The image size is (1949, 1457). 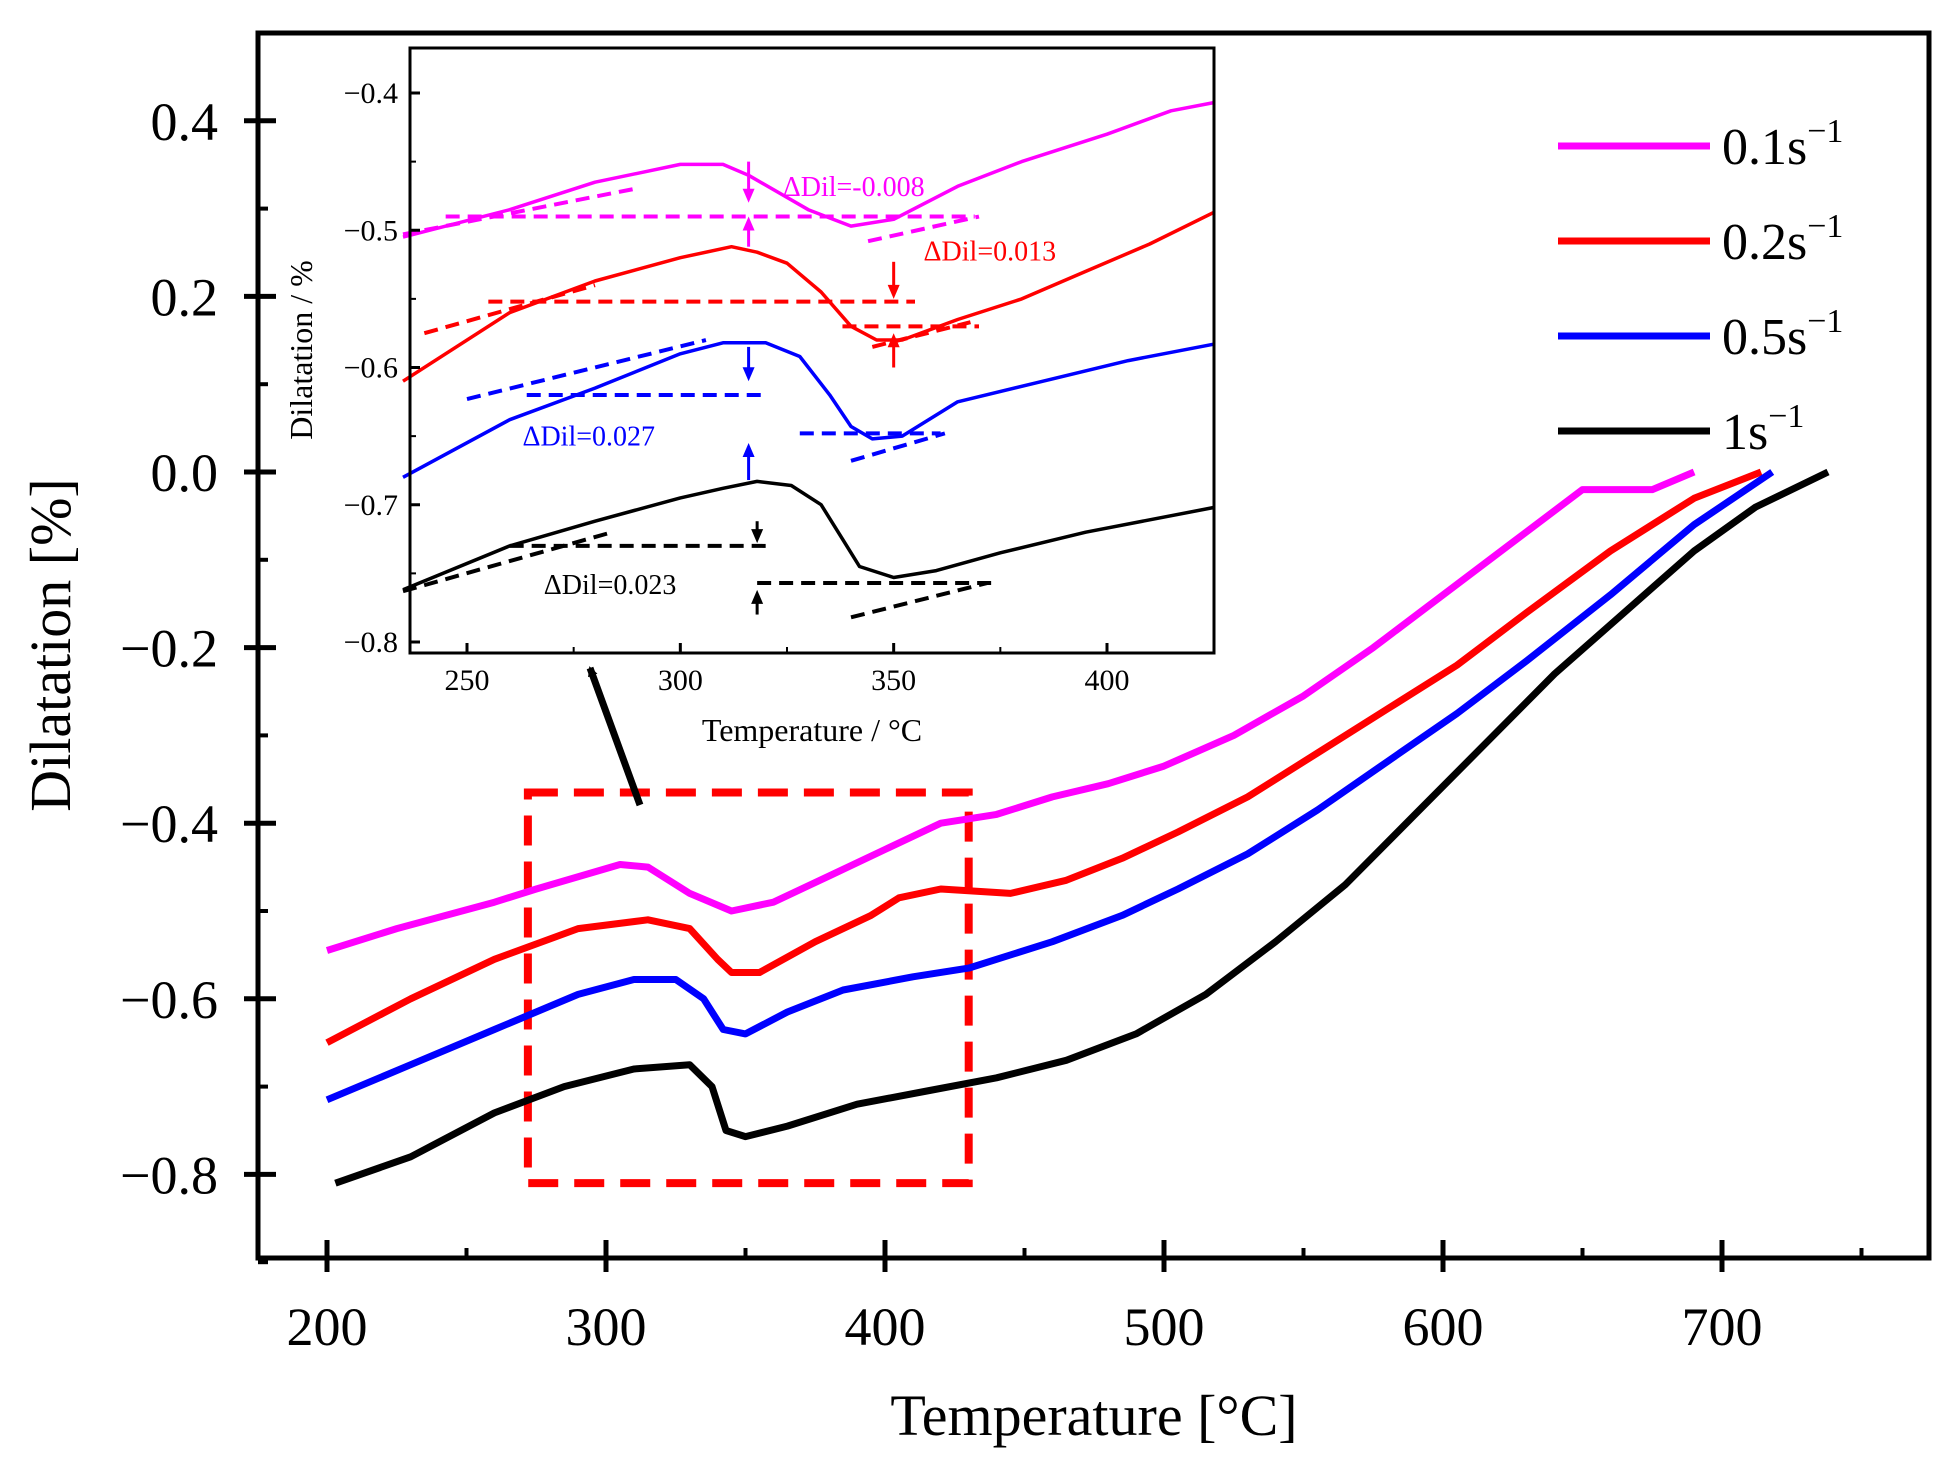 What do you see at coordinates (371, 505) in the screenshot?
I see `inset-y-tick-label: −0.7` at bounding box center [371, 505].